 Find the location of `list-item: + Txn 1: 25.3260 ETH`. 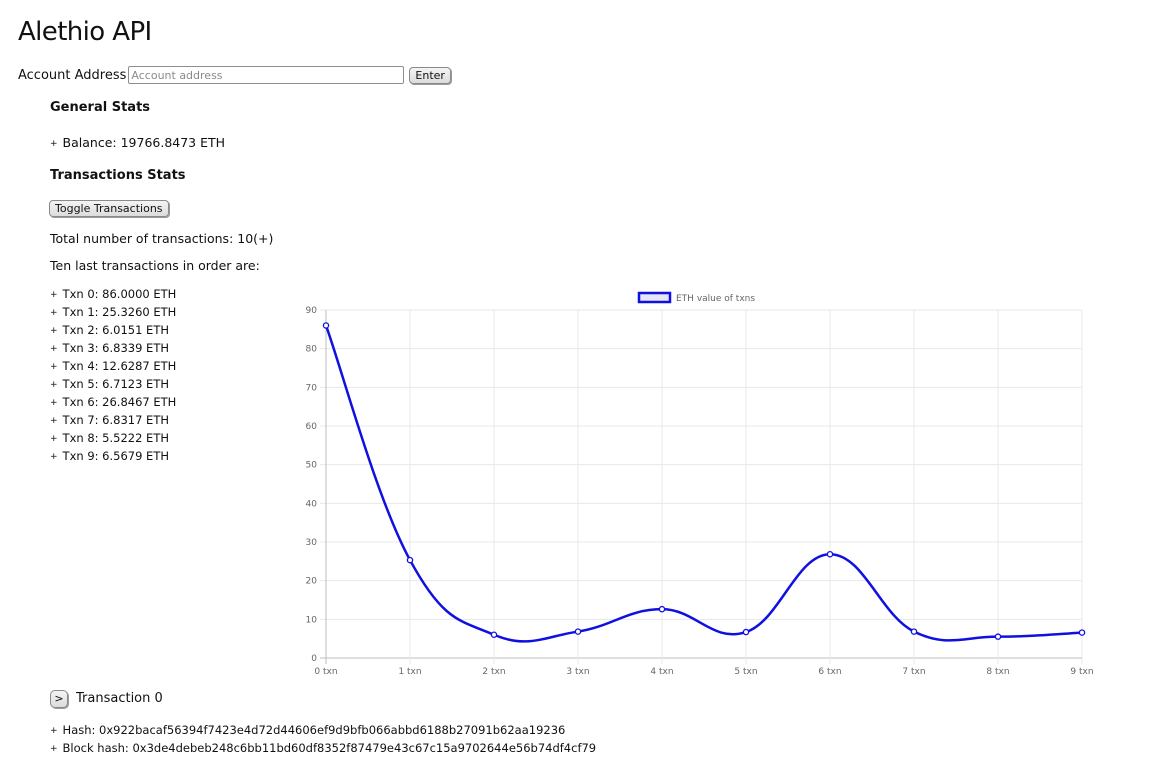

list-item: + Txn 1: 25.3260 ETH is located at coordinates (113, 314).